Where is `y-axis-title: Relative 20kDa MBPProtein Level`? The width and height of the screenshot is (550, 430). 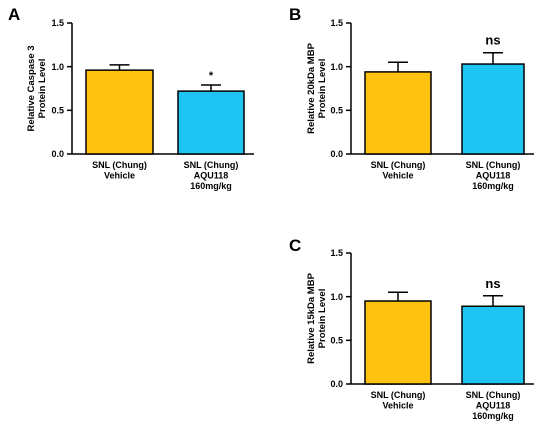
y-axis-title: Relative 20kDa MBPProtein Level is located at coordinates (317, 87).